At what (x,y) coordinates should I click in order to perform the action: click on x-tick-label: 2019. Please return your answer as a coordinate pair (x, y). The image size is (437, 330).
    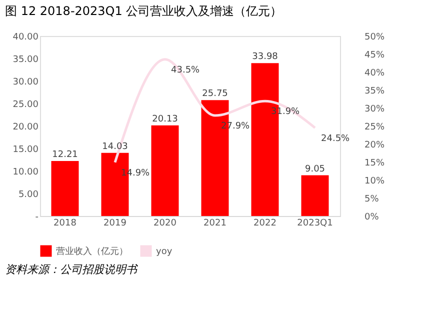
    Looking at the image, I should click on (115, 223).